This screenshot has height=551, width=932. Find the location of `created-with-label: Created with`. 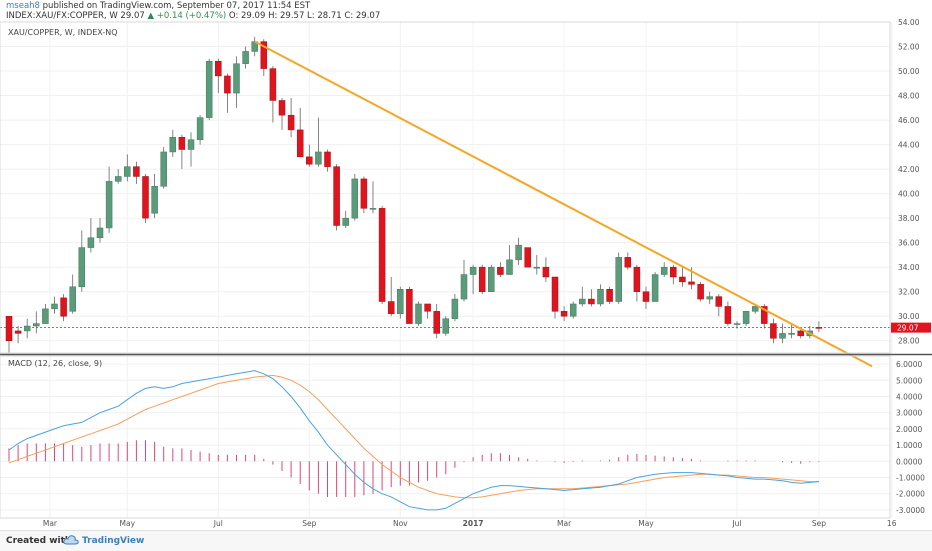

created-with-label: Created with is located at coordinates (39, 541).